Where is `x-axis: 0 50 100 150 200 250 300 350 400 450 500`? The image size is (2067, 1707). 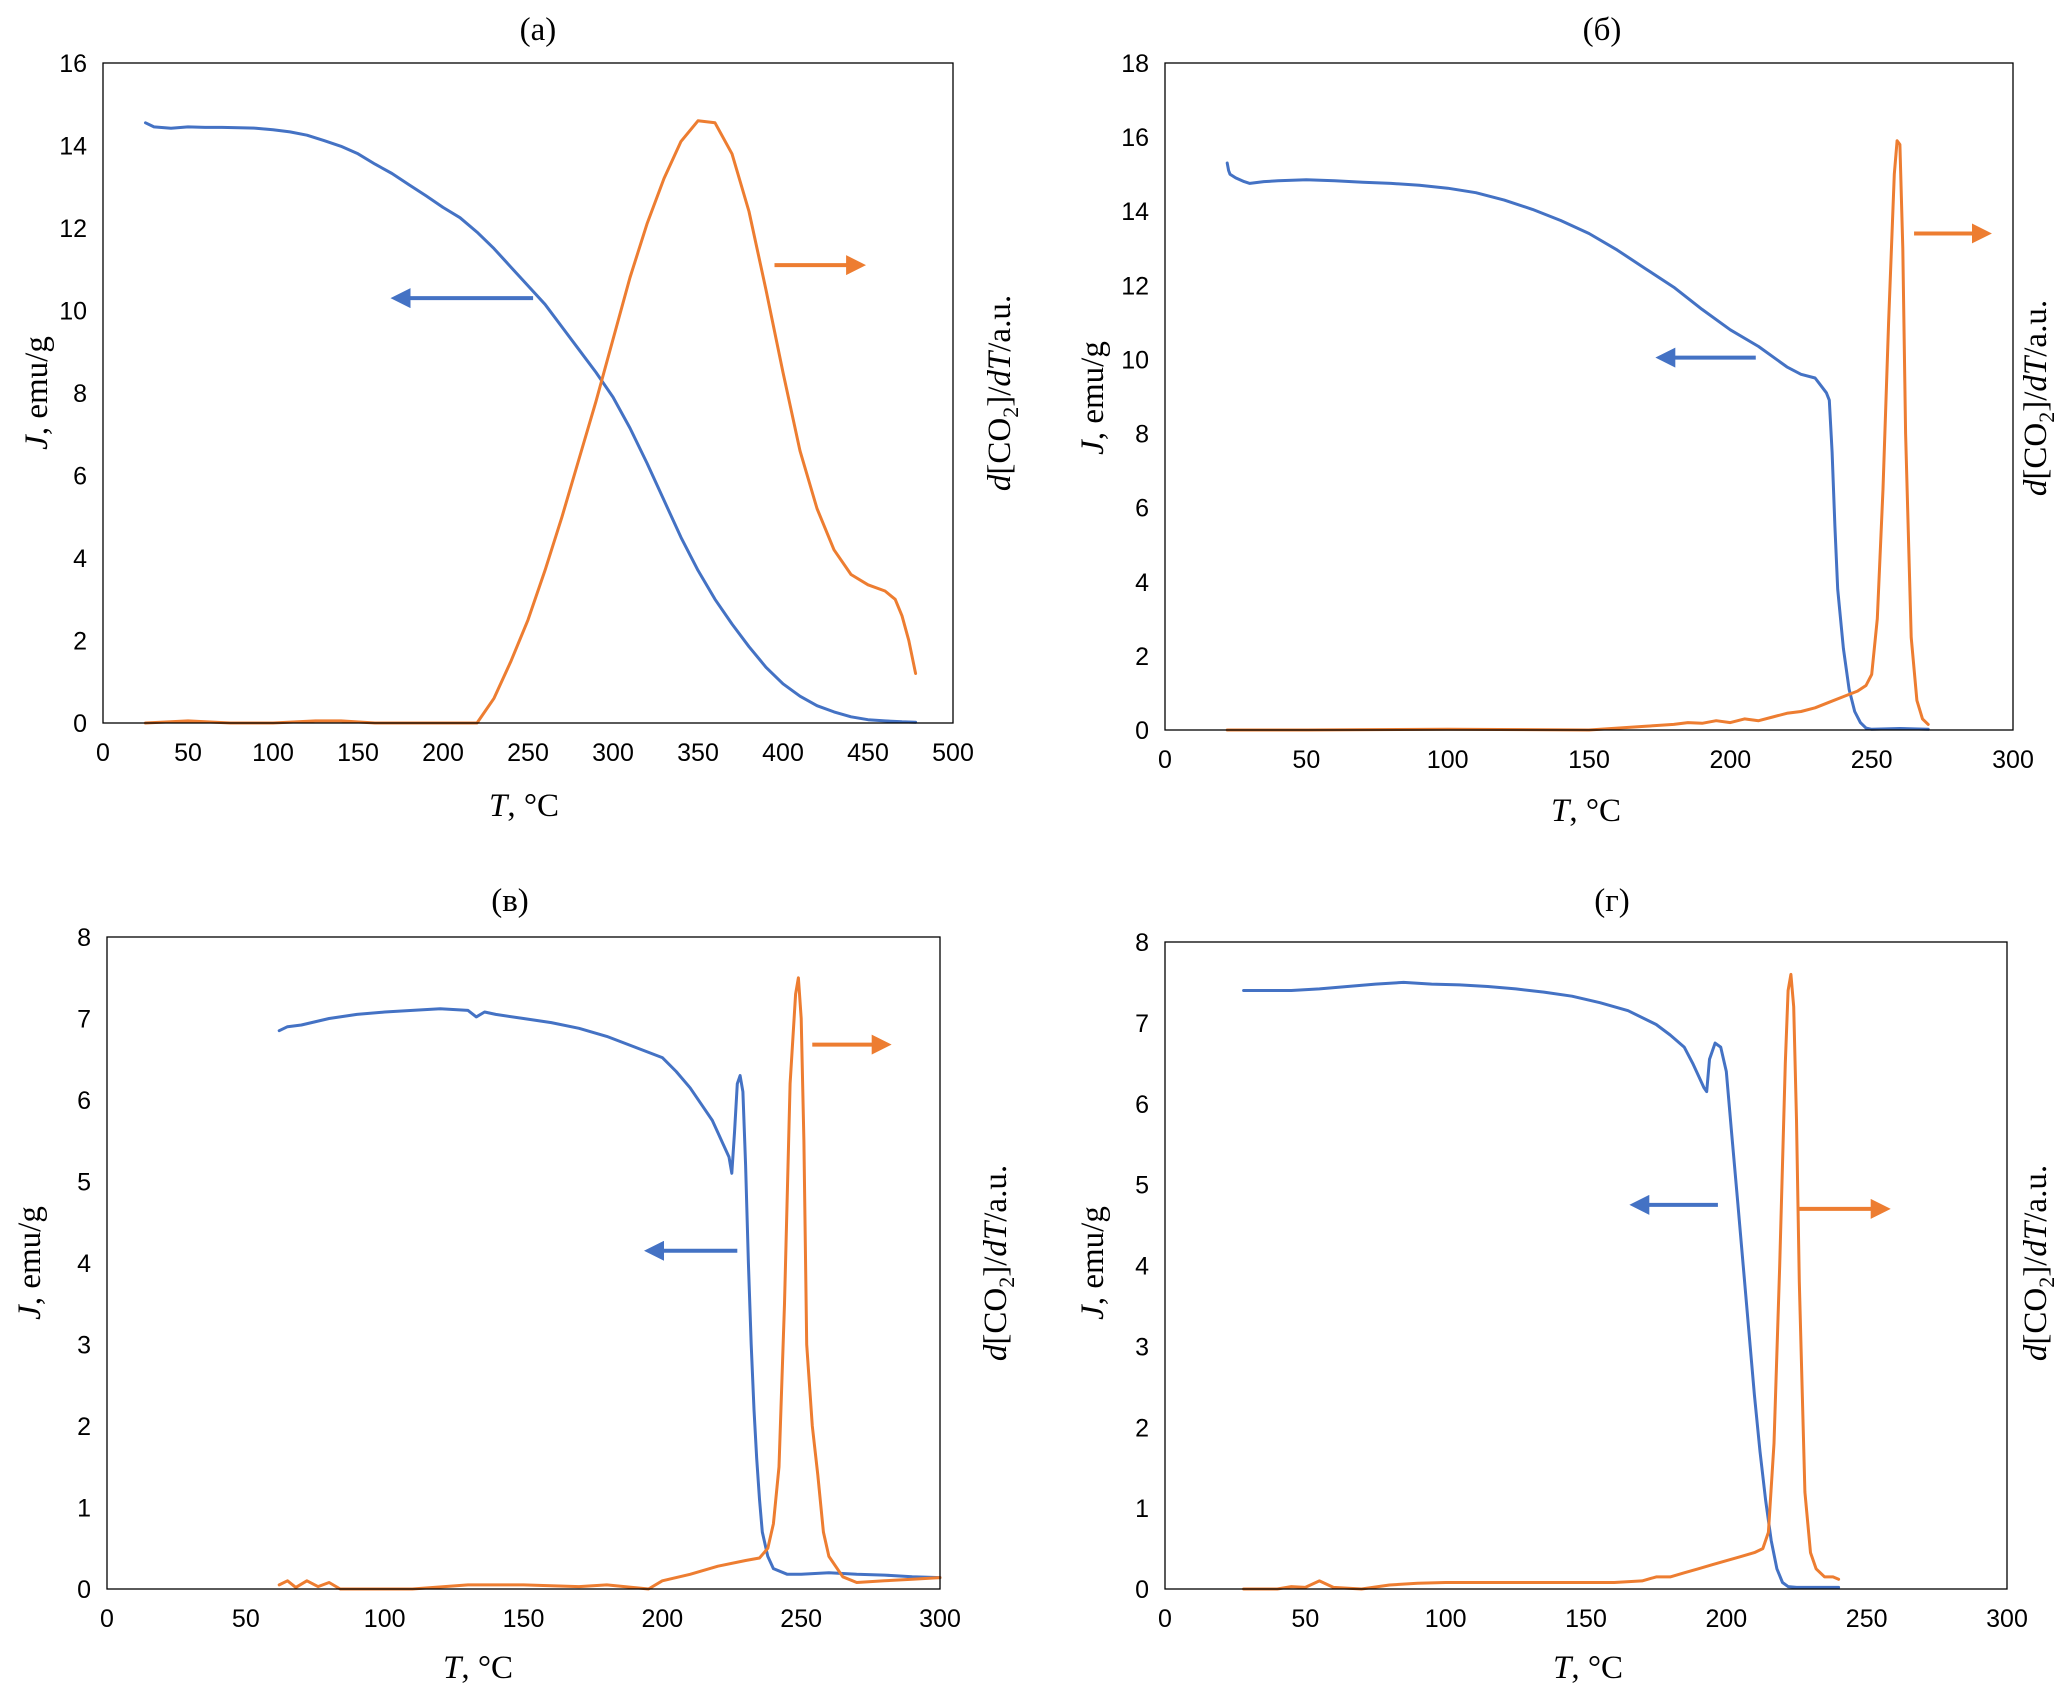 x-axis: 0 50 100 150 200 250 300 350 400 450 500 is located at coordinates (535, 753).